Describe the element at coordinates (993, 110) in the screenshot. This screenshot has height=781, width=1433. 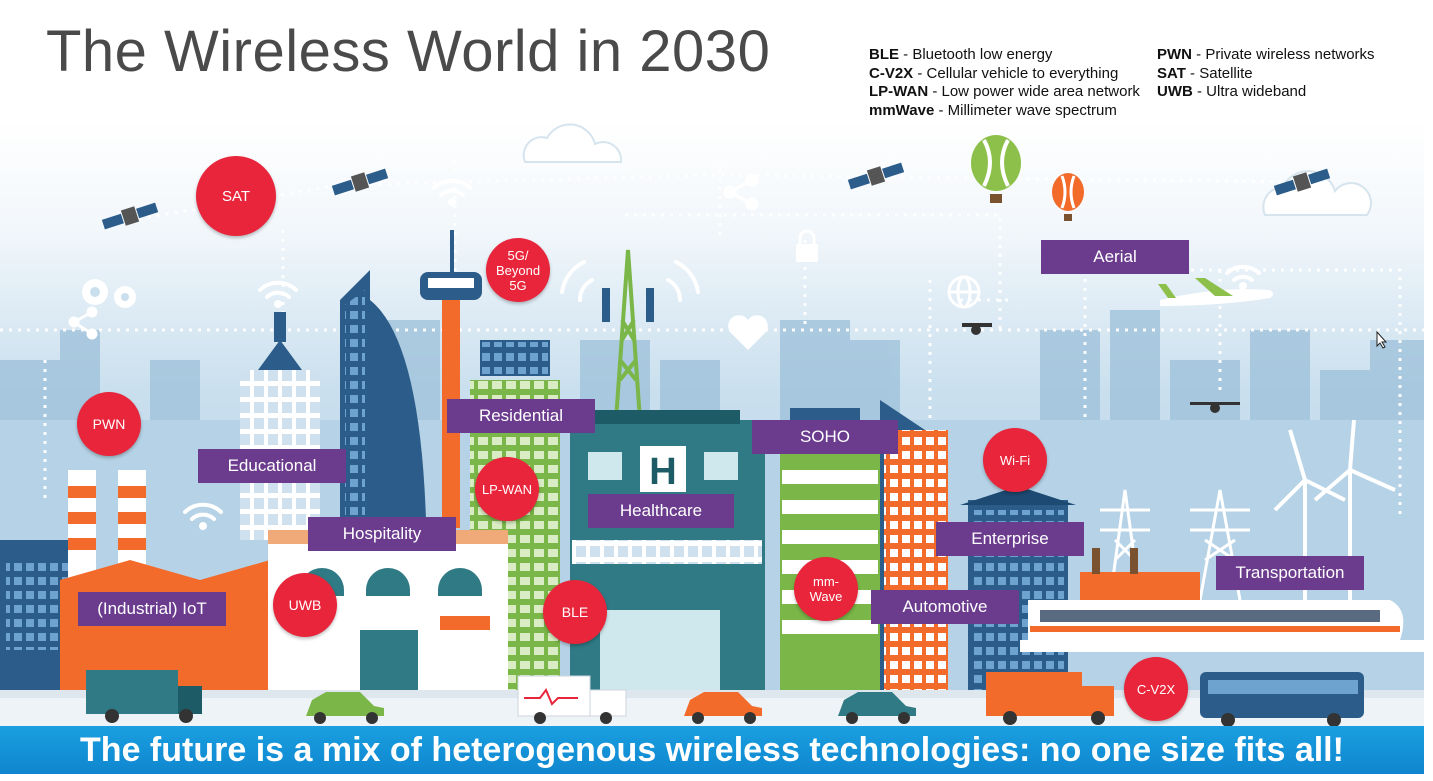
I see `legend-item: mmWave - Millimeter wave spectrum` at that location.